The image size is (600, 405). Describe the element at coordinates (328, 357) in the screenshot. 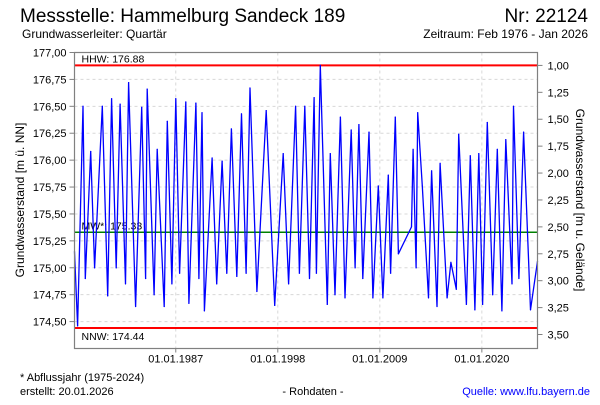

I see `x-axis: 01.01.1987 01.01.1998 01.01.2009 01.01.2020` at that location.